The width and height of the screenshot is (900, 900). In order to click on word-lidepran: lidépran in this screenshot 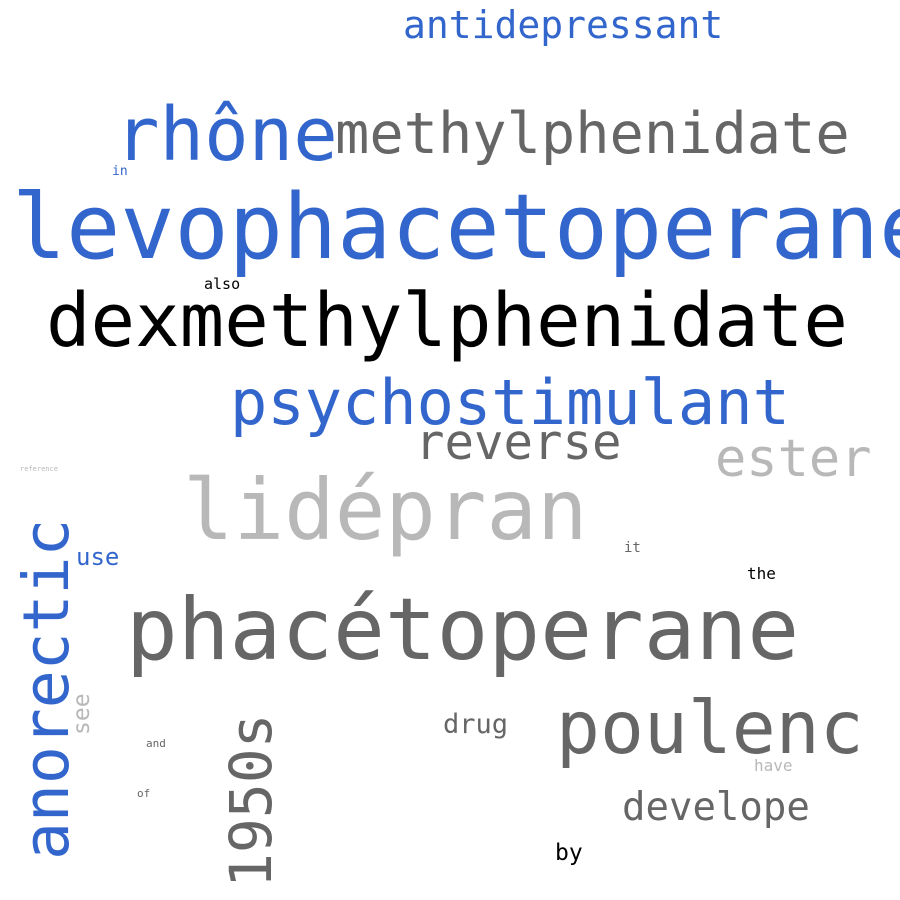, I will do `click(385, 510)`.